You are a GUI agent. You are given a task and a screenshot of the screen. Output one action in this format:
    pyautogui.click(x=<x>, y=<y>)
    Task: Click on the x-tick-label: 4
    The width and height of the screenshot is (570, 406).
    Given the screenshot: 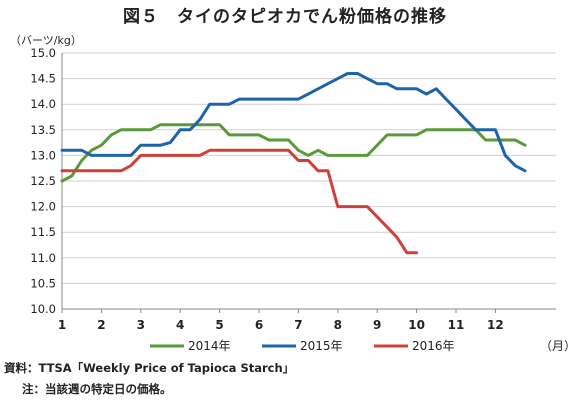 What is the action you would take?
    pyautogui.click(x=180, y=325)
    